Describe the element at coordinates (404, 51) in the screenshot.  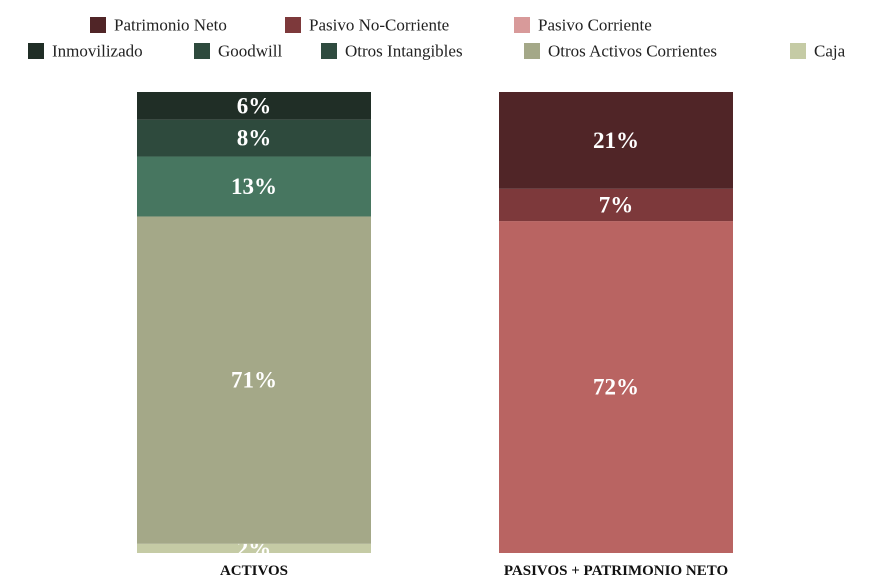
I see `legend-label: Otros Intangibles` at that location.